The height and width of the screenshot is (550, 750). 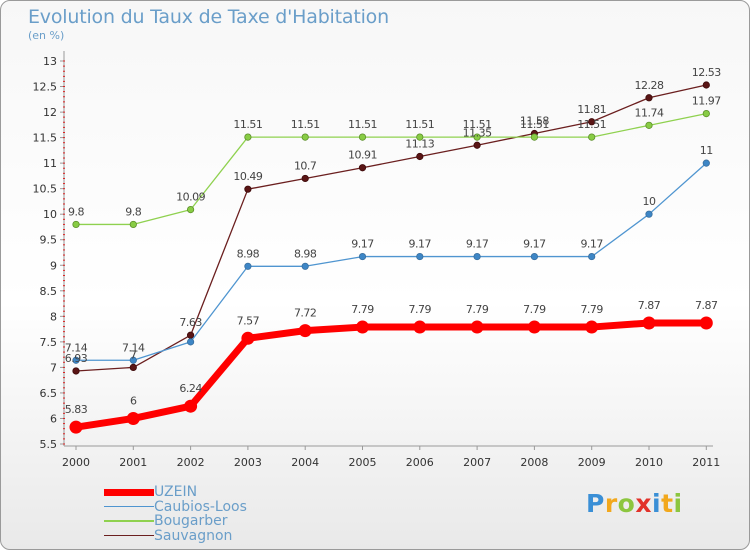 I want to click on chart-title: Evolution du Taux de Taxe d'Habitation, so click(x=208, y=17).